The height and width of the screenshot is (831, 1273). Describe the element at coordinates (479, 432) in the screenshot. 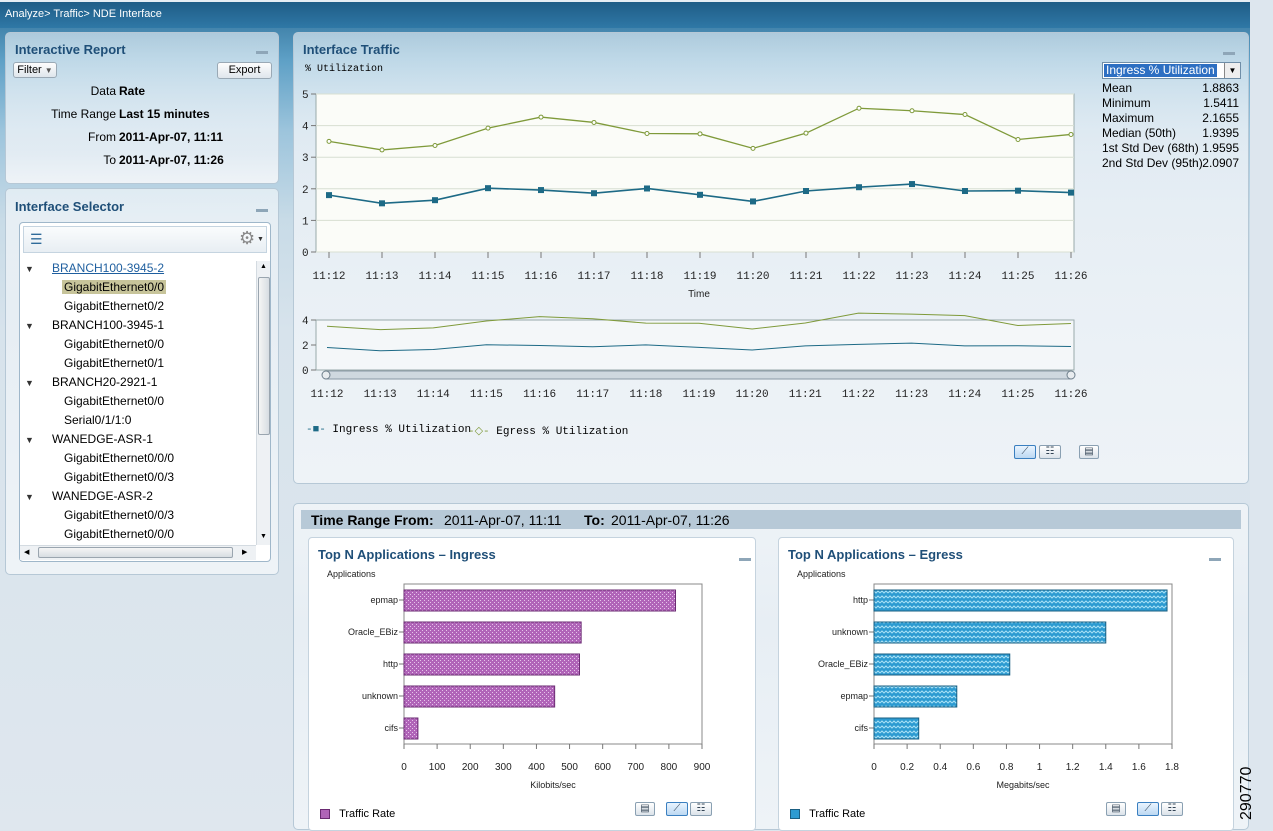

I see `egress-legend-marker-icon: -◇-` at that location.